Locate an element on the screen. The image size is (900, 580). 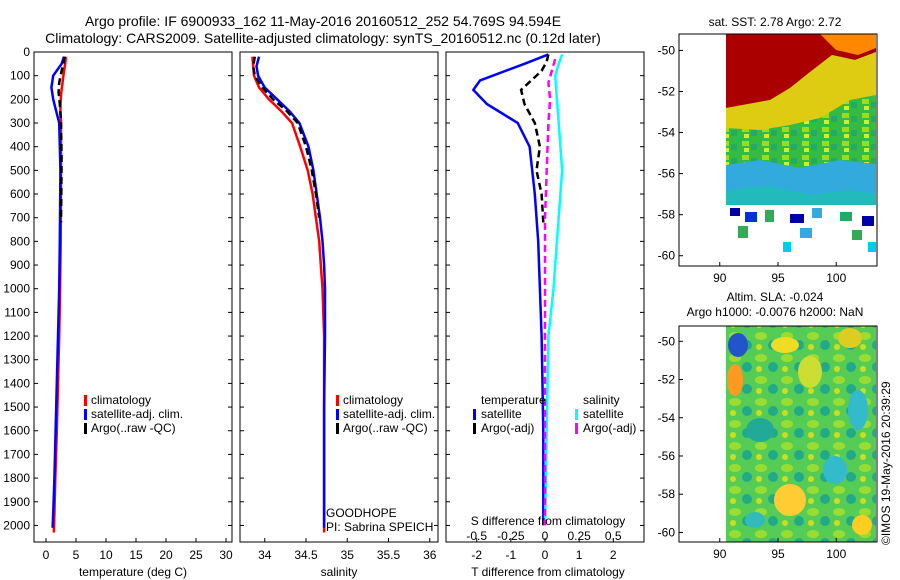
legend-label-t-argo: Argo(-adj) is located at coordinates (507, 428).